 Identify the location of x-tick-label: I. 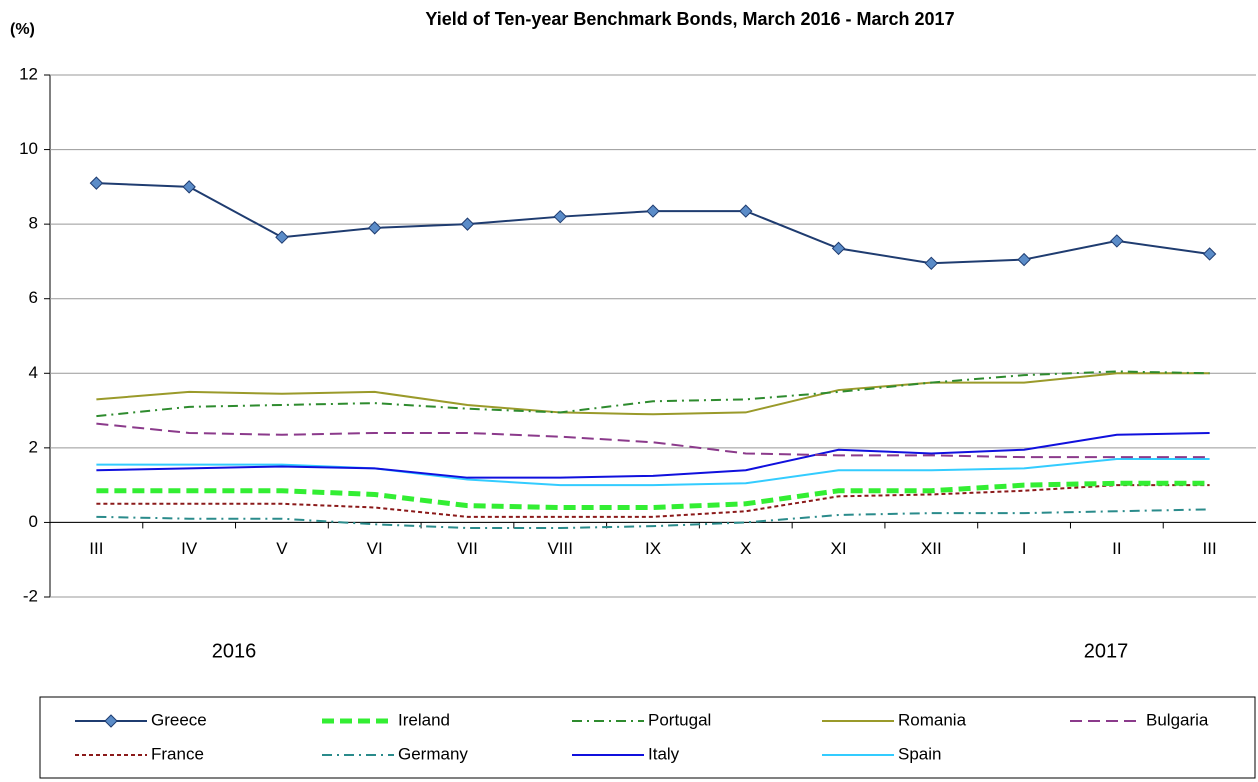
(1024, 548).